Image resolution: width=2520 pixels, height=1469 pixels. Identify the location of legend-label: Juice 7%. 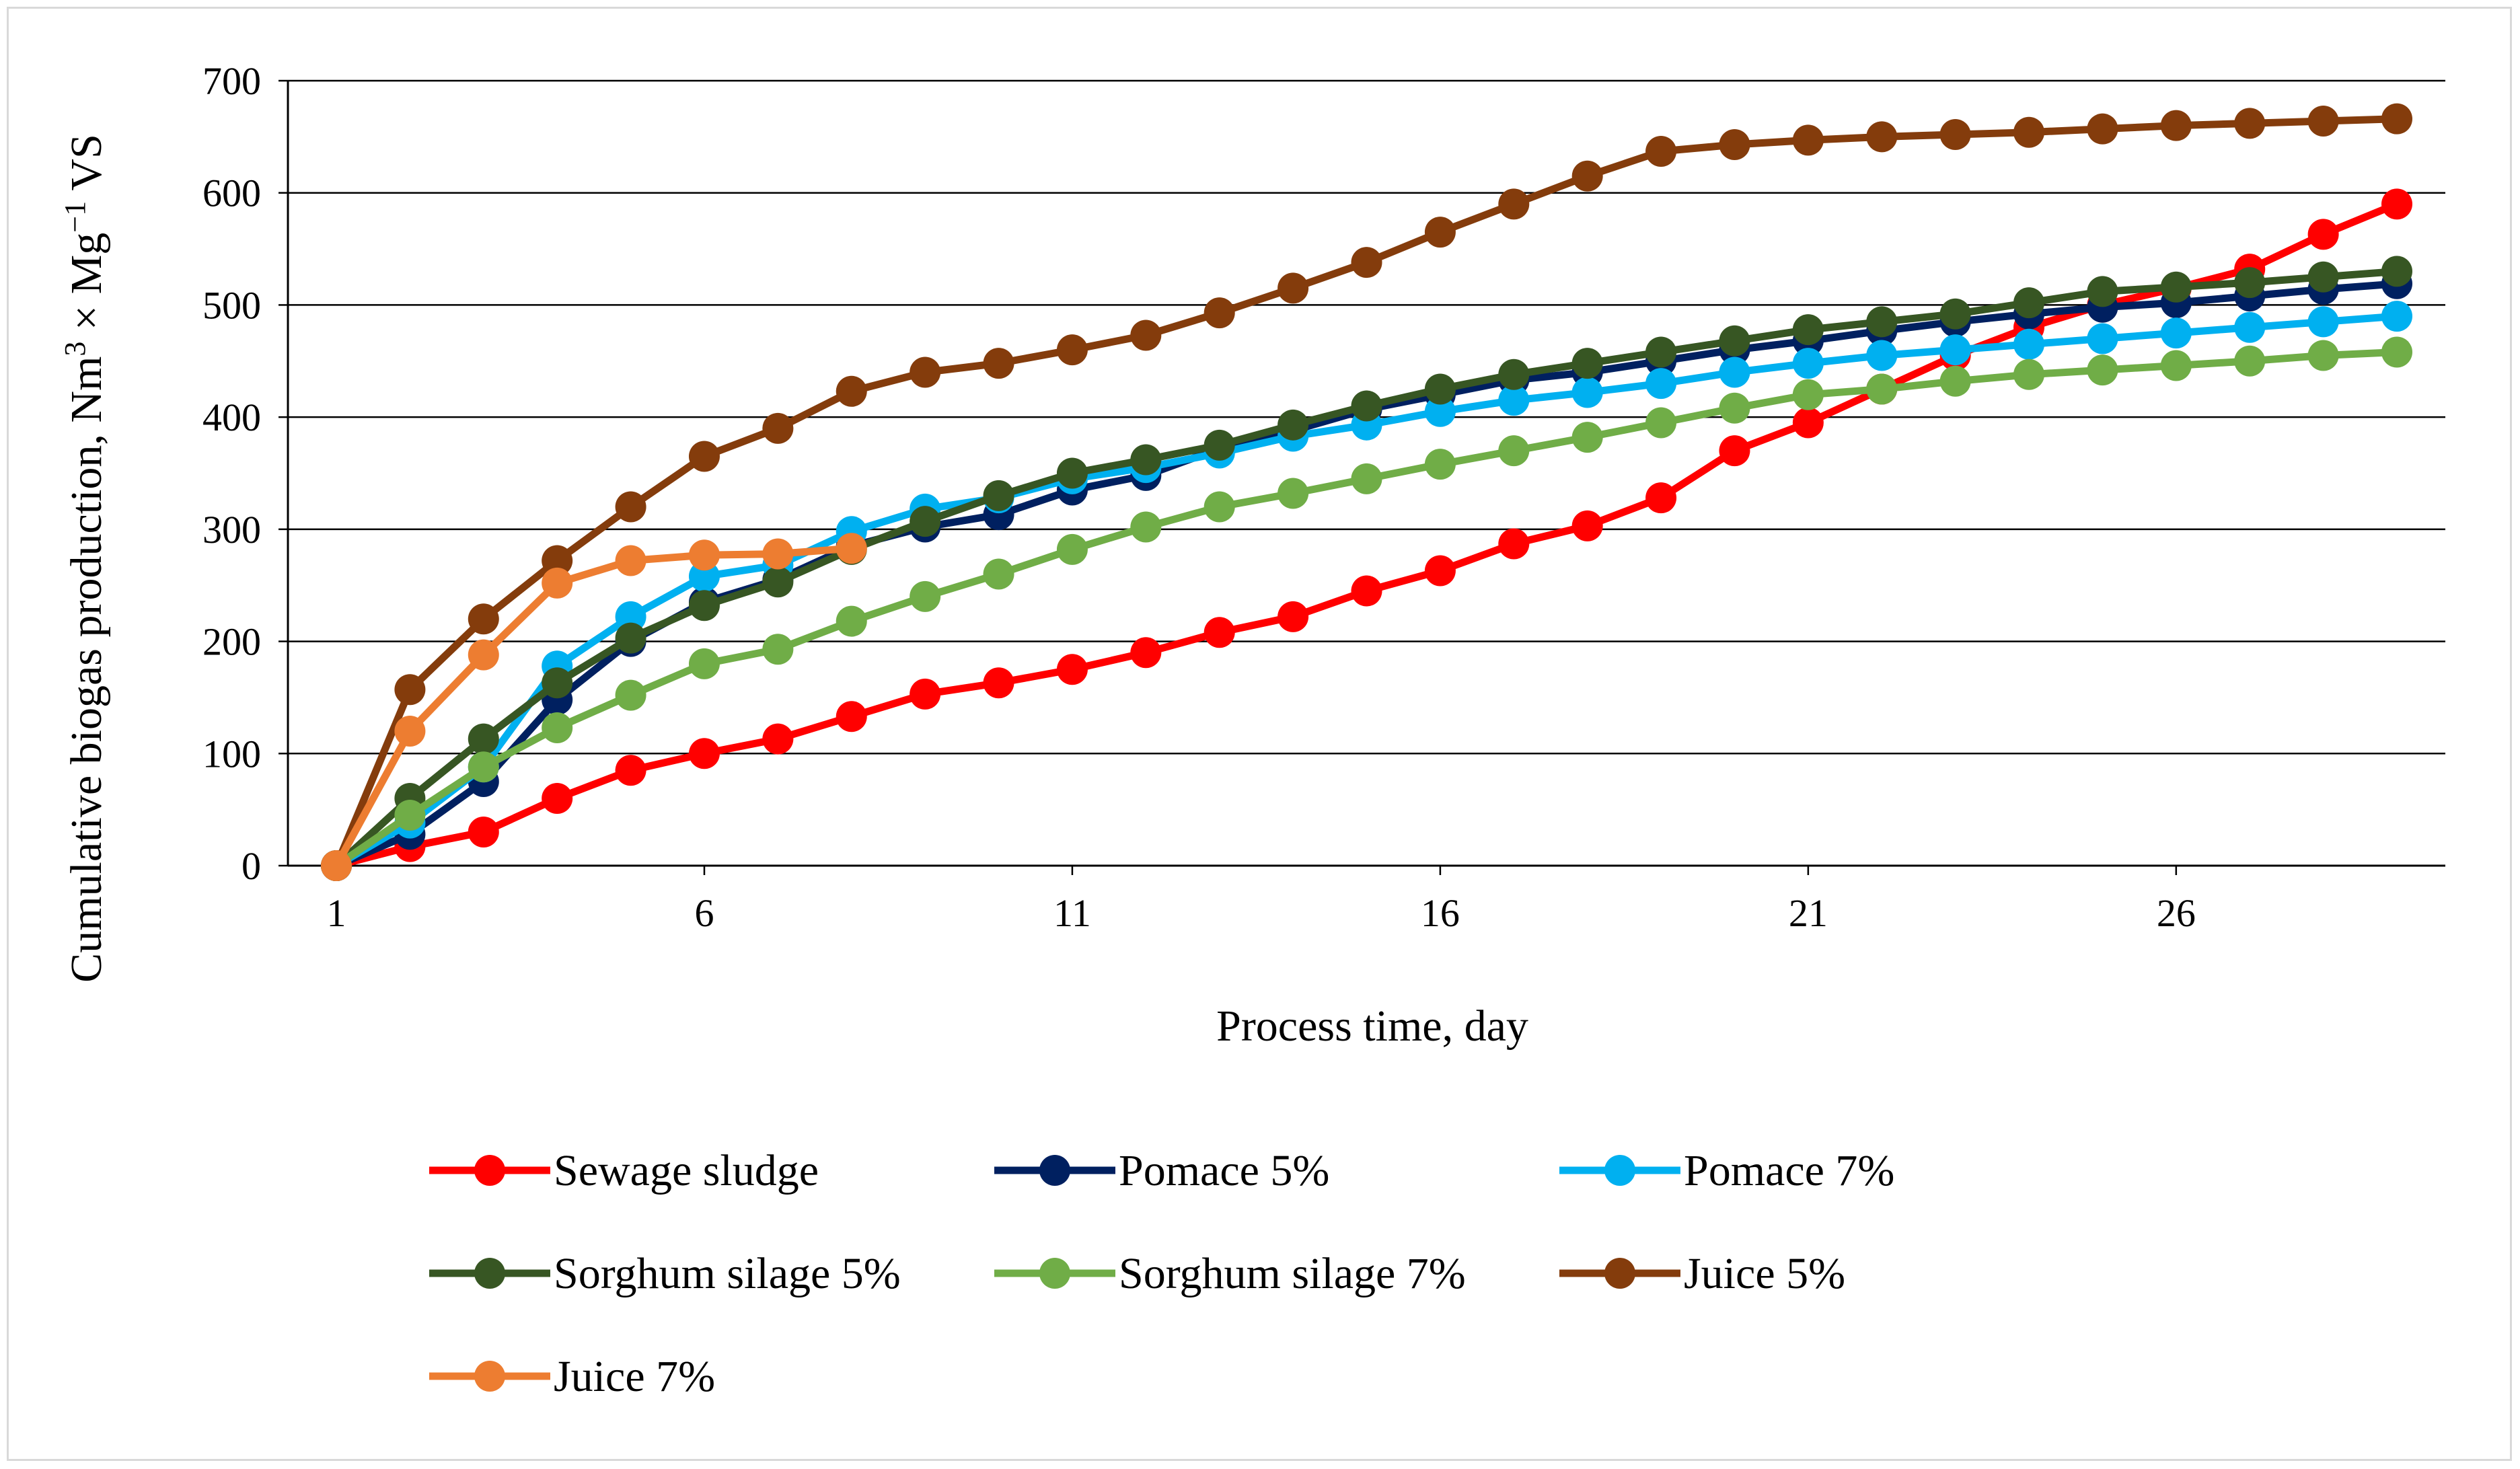
(634, 1377).